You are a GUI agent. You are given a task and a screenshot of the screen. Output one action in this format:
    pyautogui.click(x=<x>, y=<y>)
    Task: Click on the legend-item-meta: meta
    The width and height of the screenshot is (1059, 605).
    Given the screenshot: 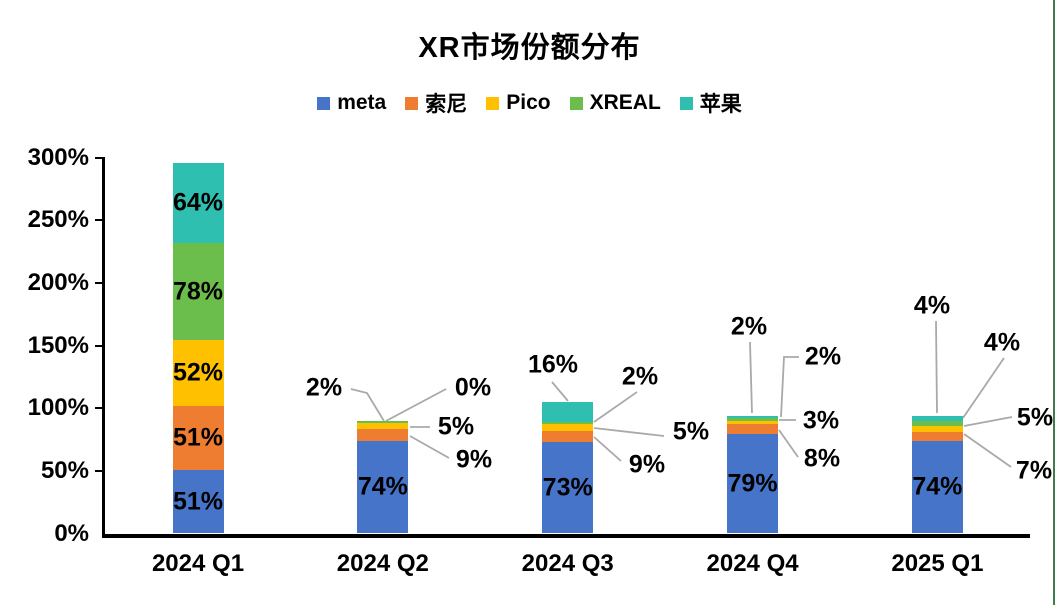 What is the action you would take?
    pyautogui.click(x=351, y=103)
    